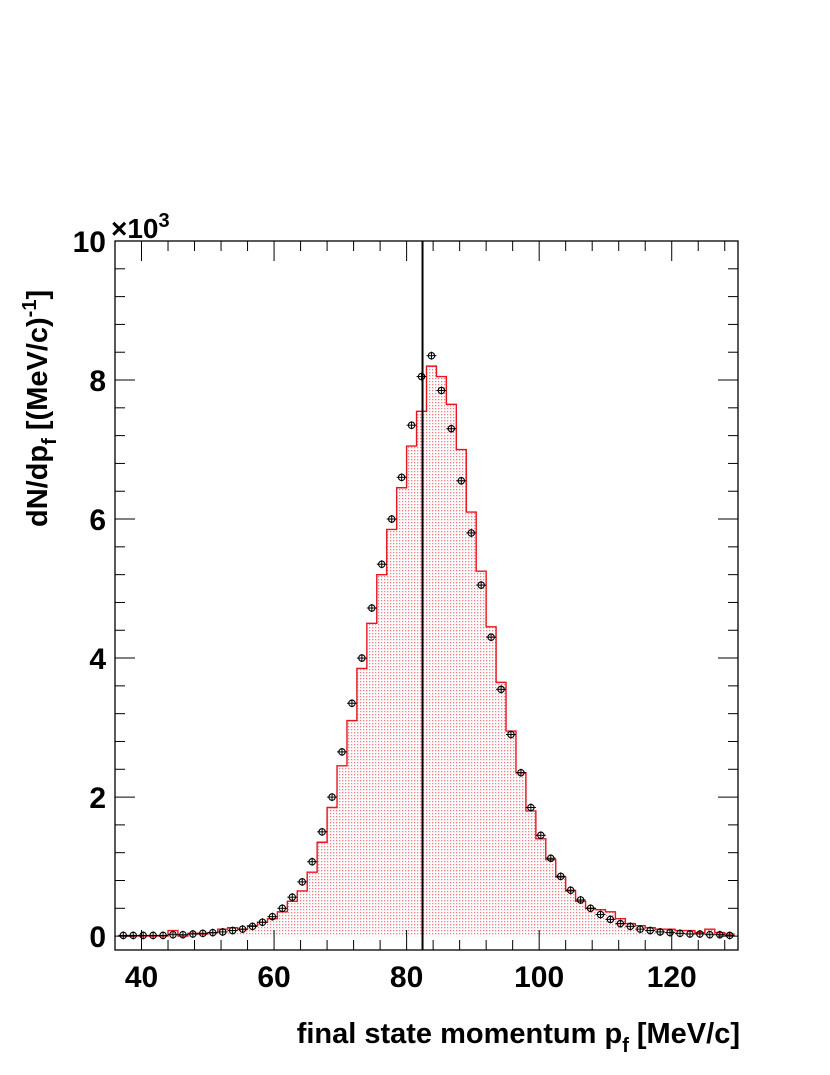  I want to click on y-tick-label: 4, so click(97, 659).